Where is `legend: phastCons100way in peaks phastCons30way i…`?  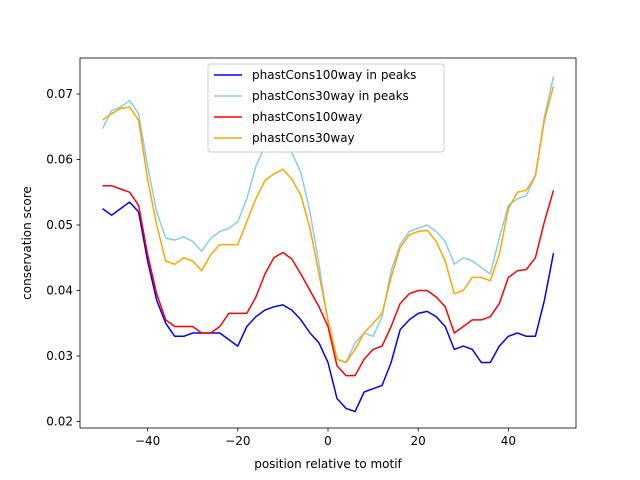 legend: phastCons100way in peaks phastCons30way i… is located at coordinates (326, 108).